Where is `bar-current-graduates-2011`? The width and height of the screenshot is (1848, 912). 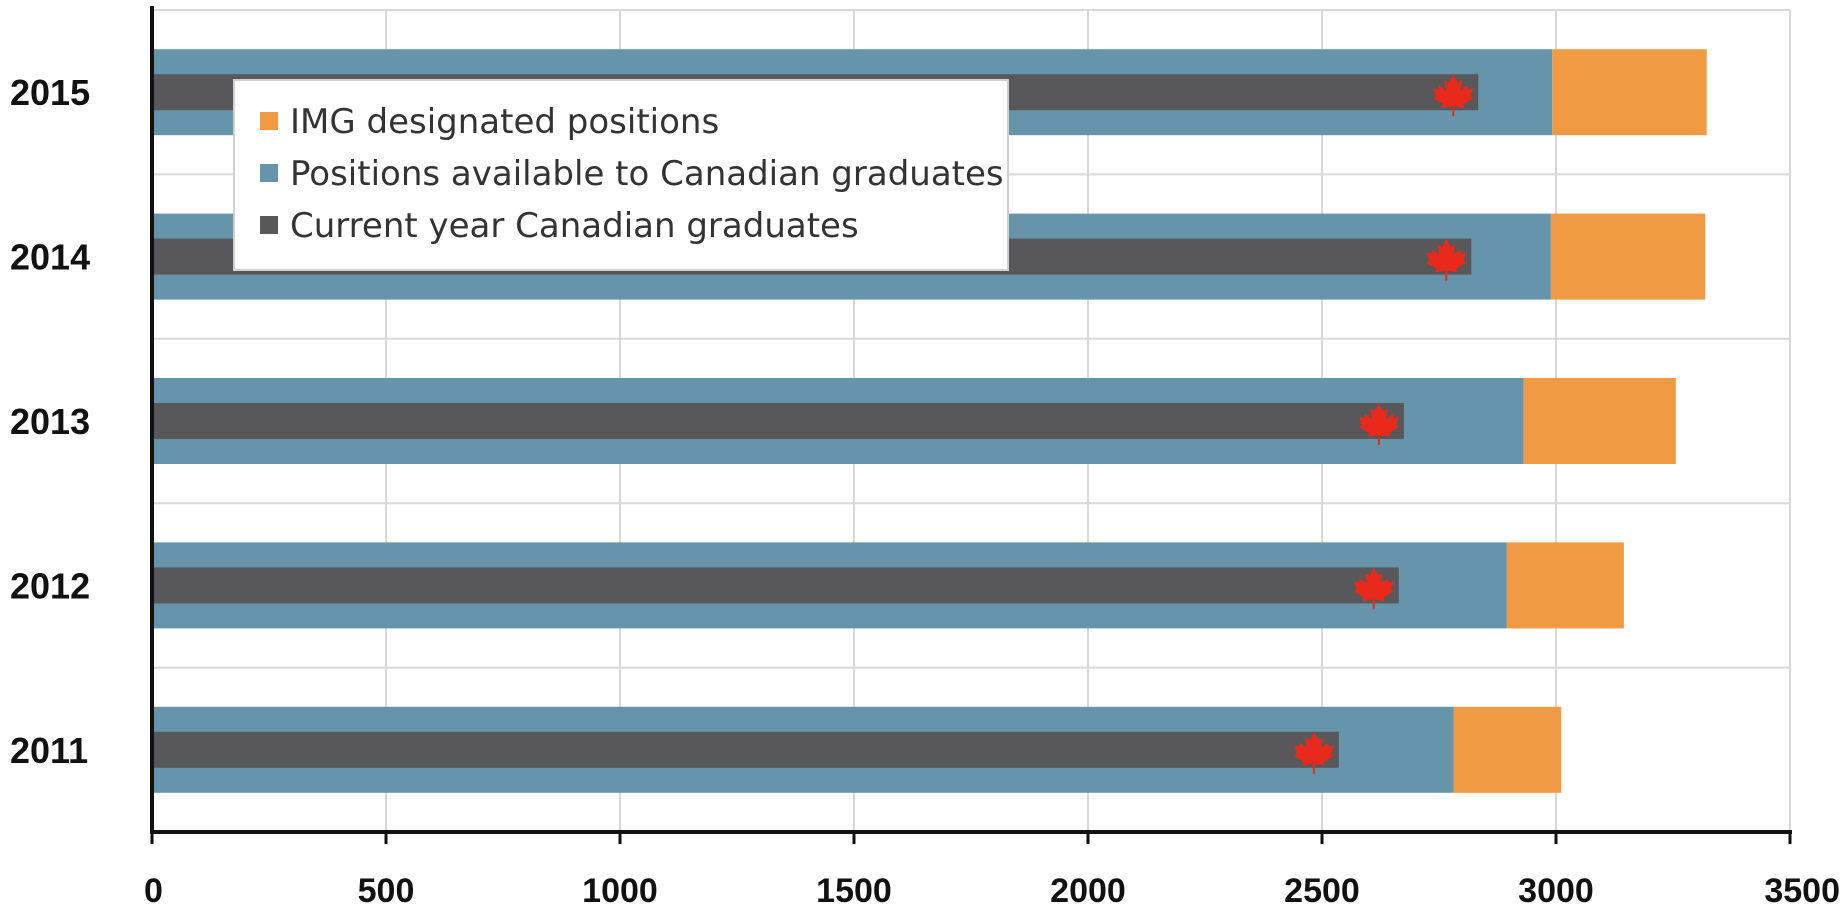 bar-current-graduates-2011 is located at coordinates (745, 749).